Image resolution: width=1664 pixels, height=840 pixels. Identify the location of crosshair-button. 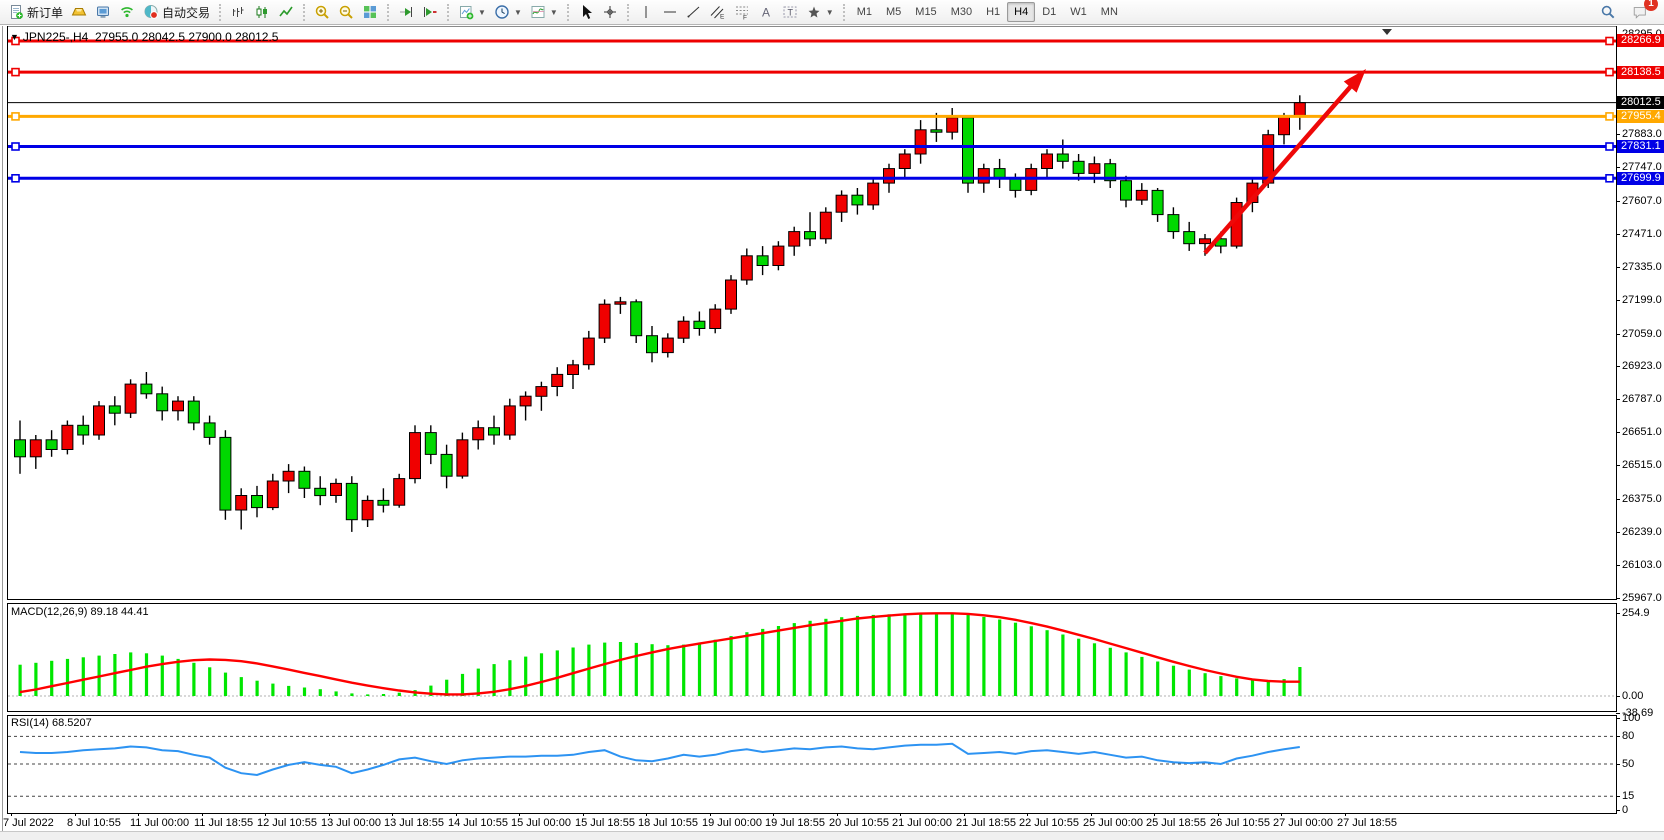
(610, 12).